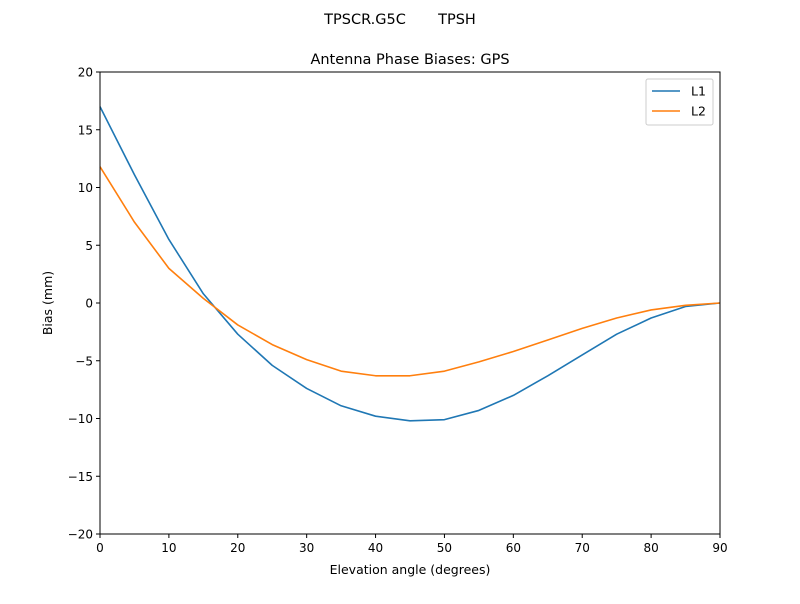  What do you see at coordinates (698, 111) in the screenshot?
I see `legend-label-l2: L2` at bounding box center [698, 111].